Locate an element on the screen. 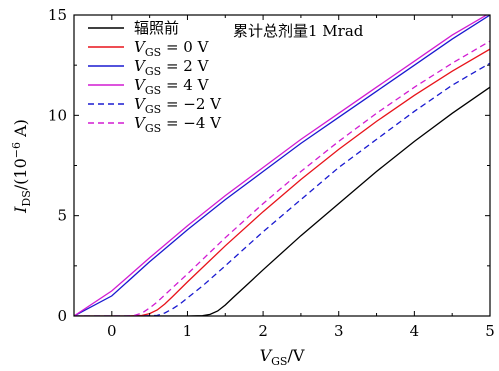 This screenshot has width=499, height=371. x-tick-label: 1 is located at coordinates (188, 331).